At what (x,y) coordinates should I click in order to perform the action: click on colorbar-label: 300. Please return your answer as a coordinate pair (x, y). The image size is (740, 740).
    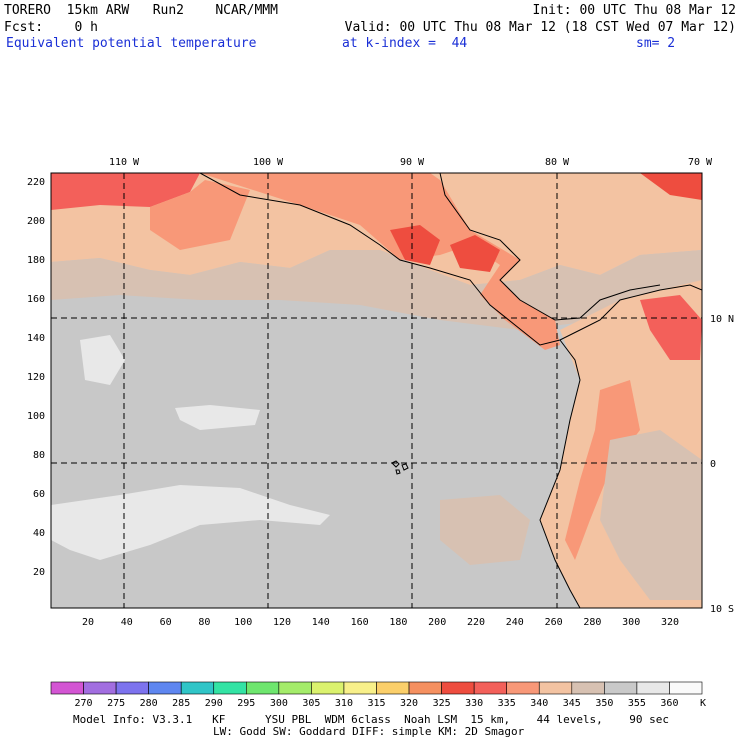
    Looking at the image, I should click on (279, 703).